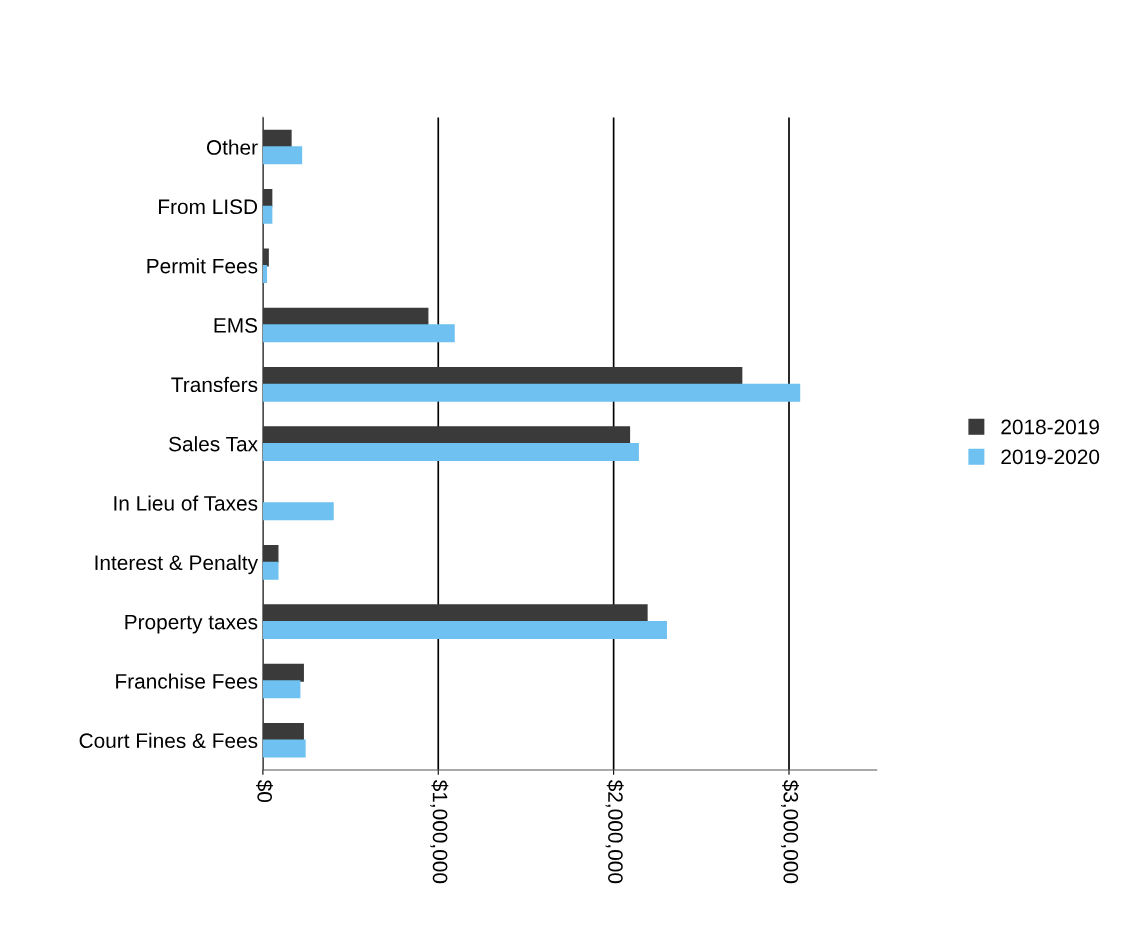 Image resolution: width=1143 pixels, height=939 pixels. I want to click on legend-label: 2019-2020, so click(1050, 457).